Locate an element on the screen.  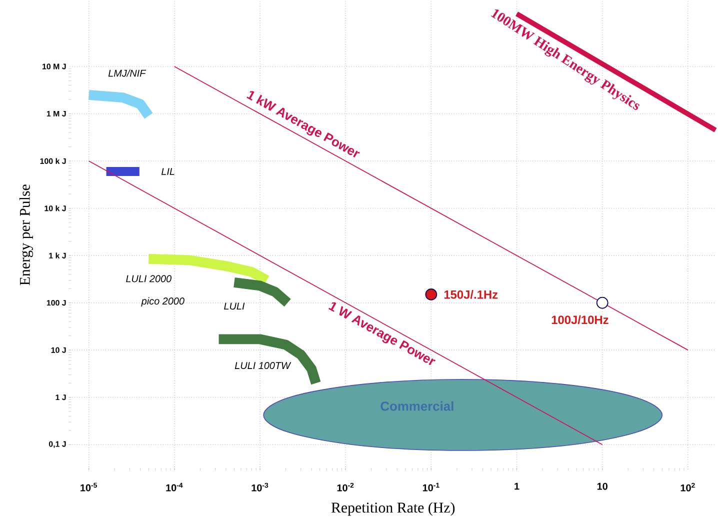
x-tick-label: 10$^{-5}$ is located at coordinates (89, 487).